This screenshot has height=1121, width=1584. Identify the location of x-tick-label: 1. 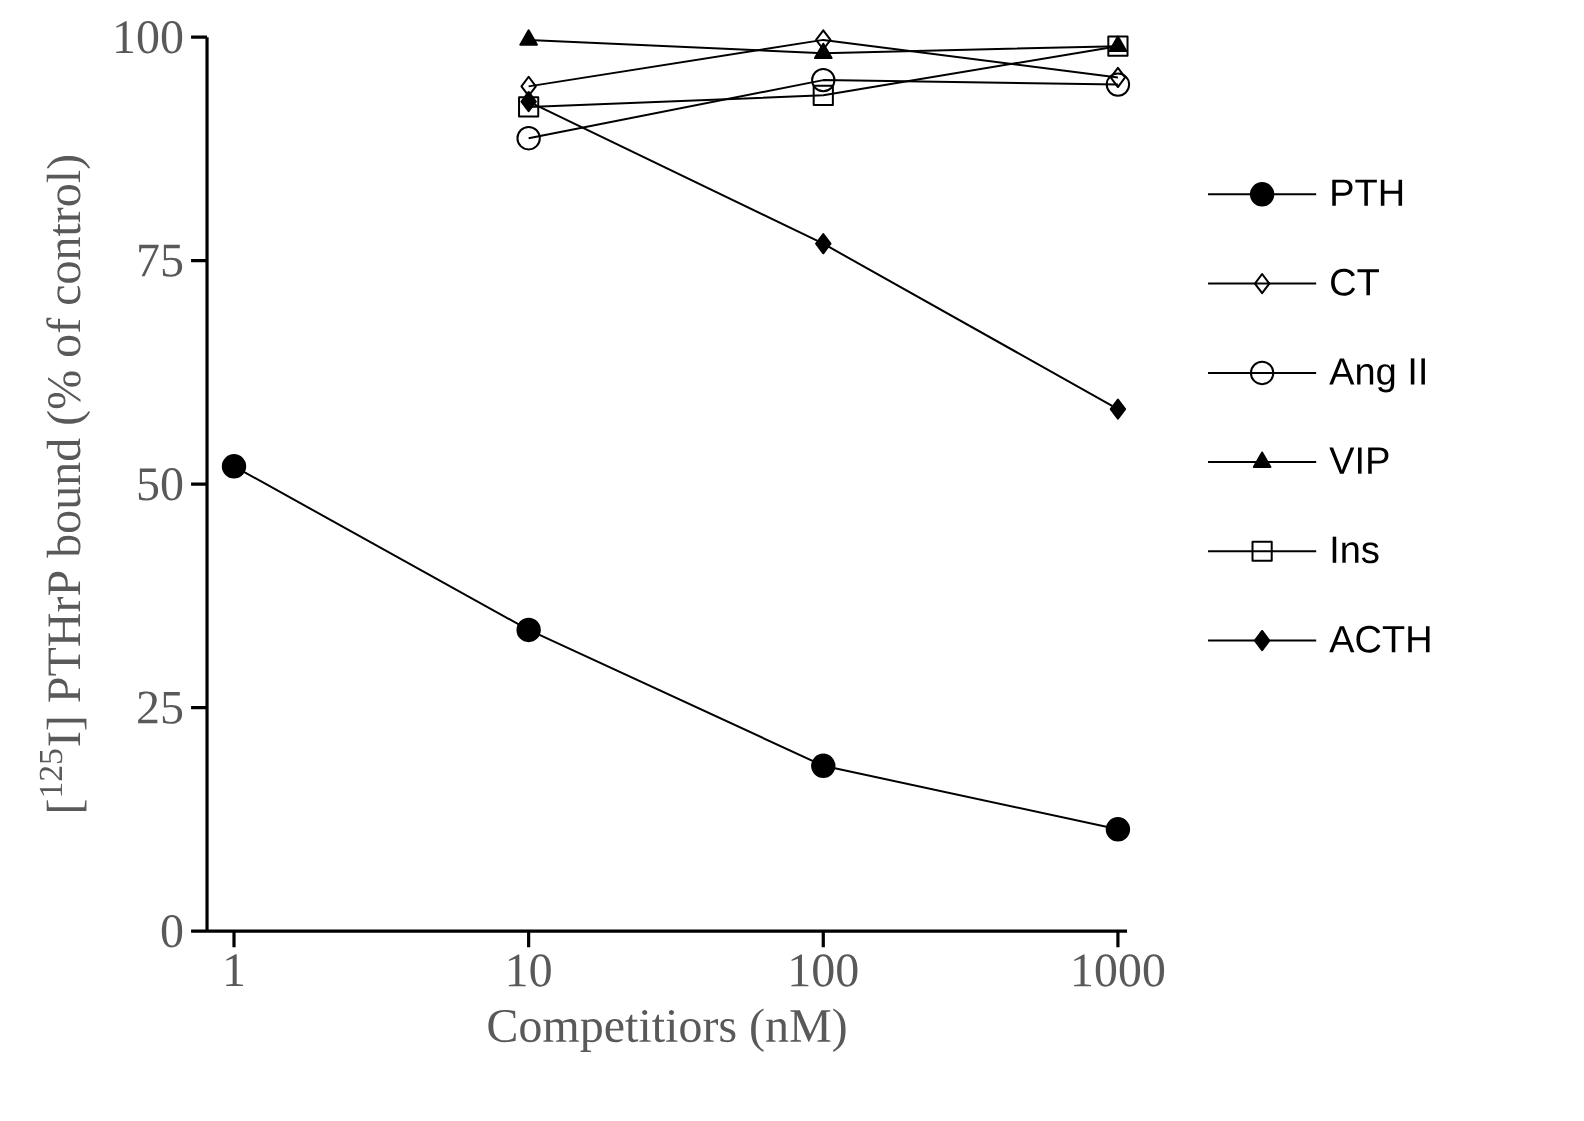
(235, 970).